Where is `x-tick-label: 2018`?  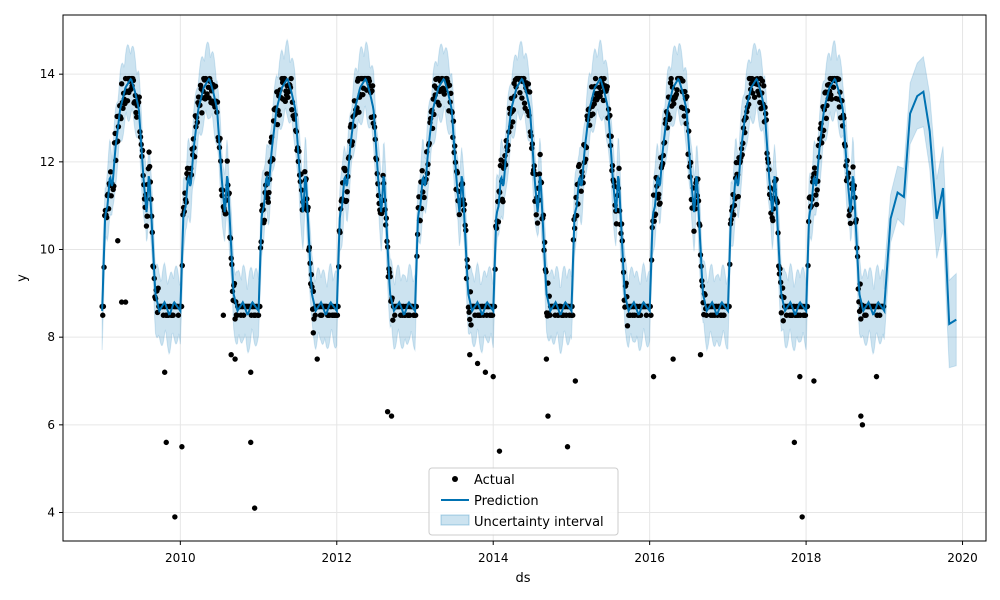 x-tick-label: 2018 is located at coordinates (806, 558).